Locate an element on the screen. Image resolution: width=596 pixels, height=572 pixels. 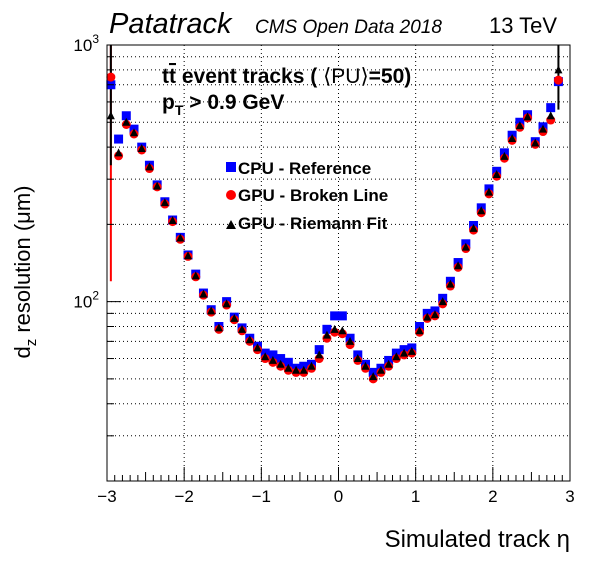
y-ticks: 102 103 is located at coordinates (97, 234).